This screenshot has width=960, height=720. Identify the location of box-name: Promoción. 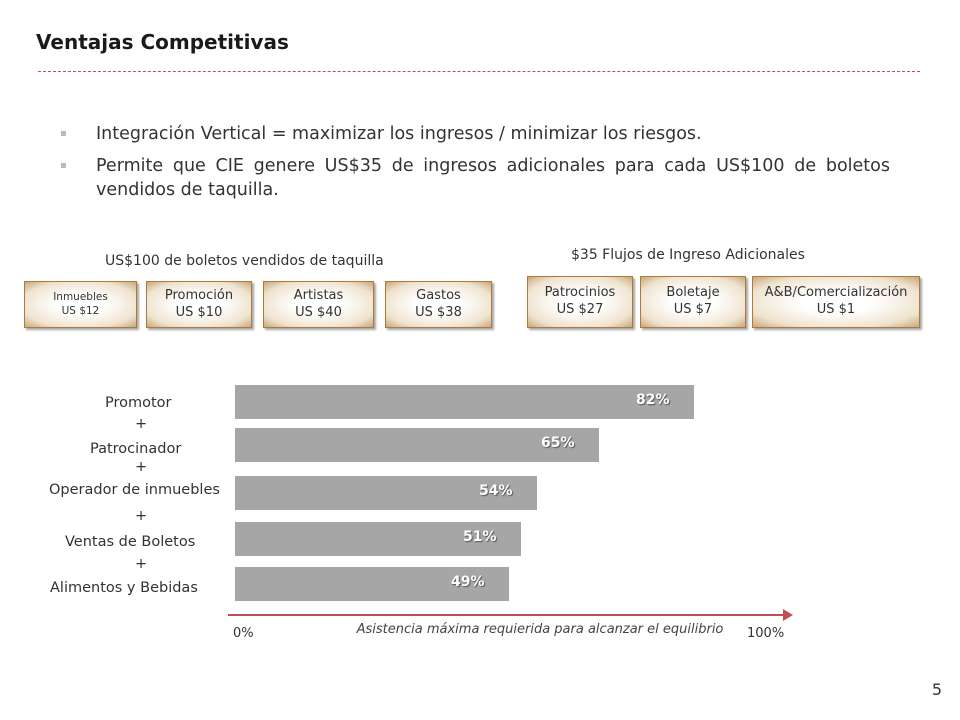
(199, 295).